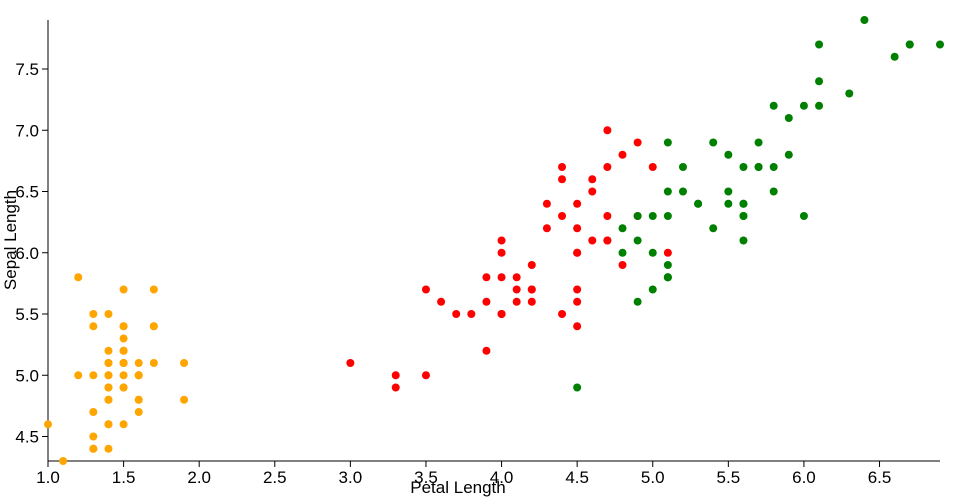 Image resolution: width=960 pixels, height=500 pixels. What do you see at coordinates (124, 477) in the screenshot?
I see `x-tick-label: 1.5` at bounding box center [124, 477].